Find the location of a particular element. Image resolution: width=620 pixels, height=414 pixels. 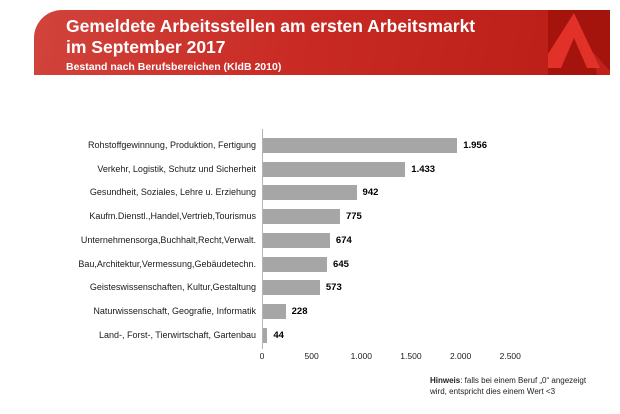

value-label: 1.956 is located at coordinates (475, 145).